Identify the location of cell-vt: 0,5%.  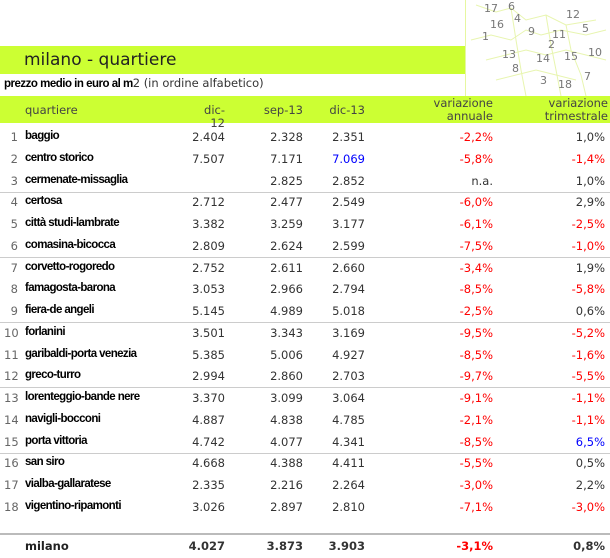
(590, 463).